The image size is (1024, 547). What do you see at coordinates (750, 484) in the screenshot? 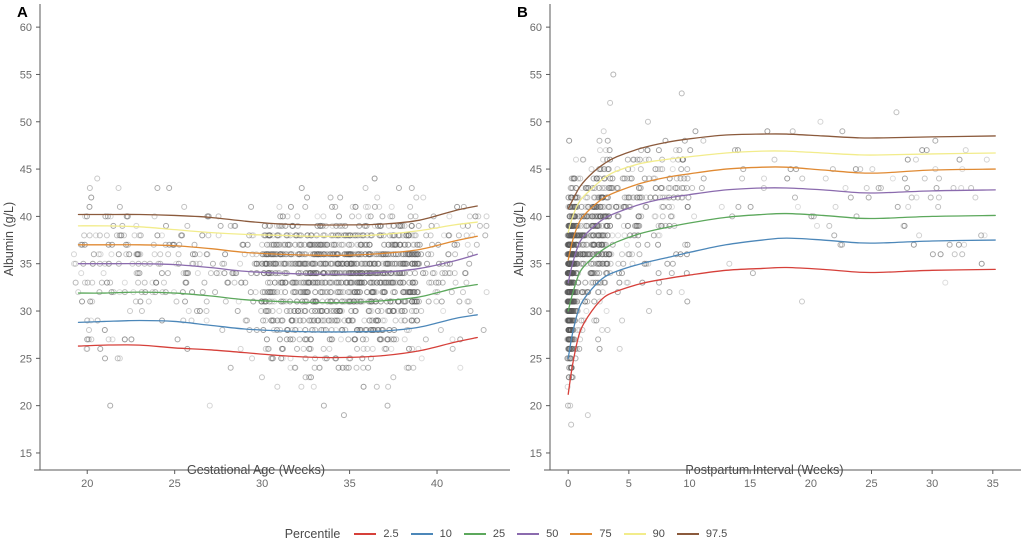
I see `x-tick-label: 15` at bounding box center [750, 484].